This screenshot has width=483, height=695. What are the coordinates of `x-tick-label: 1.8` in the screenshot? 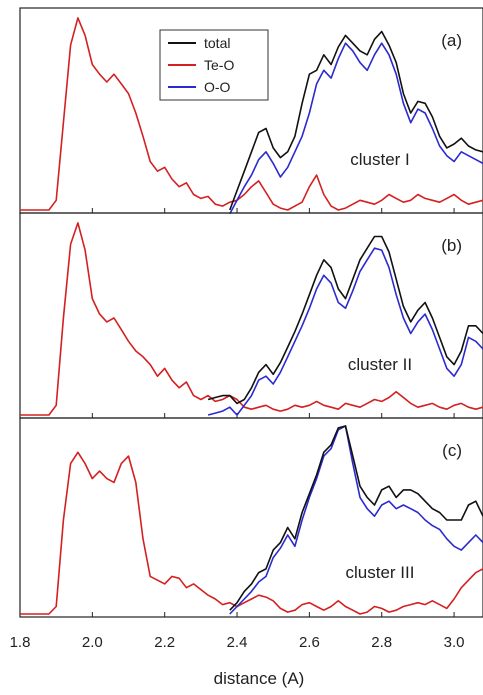 It's located at (20, 642).